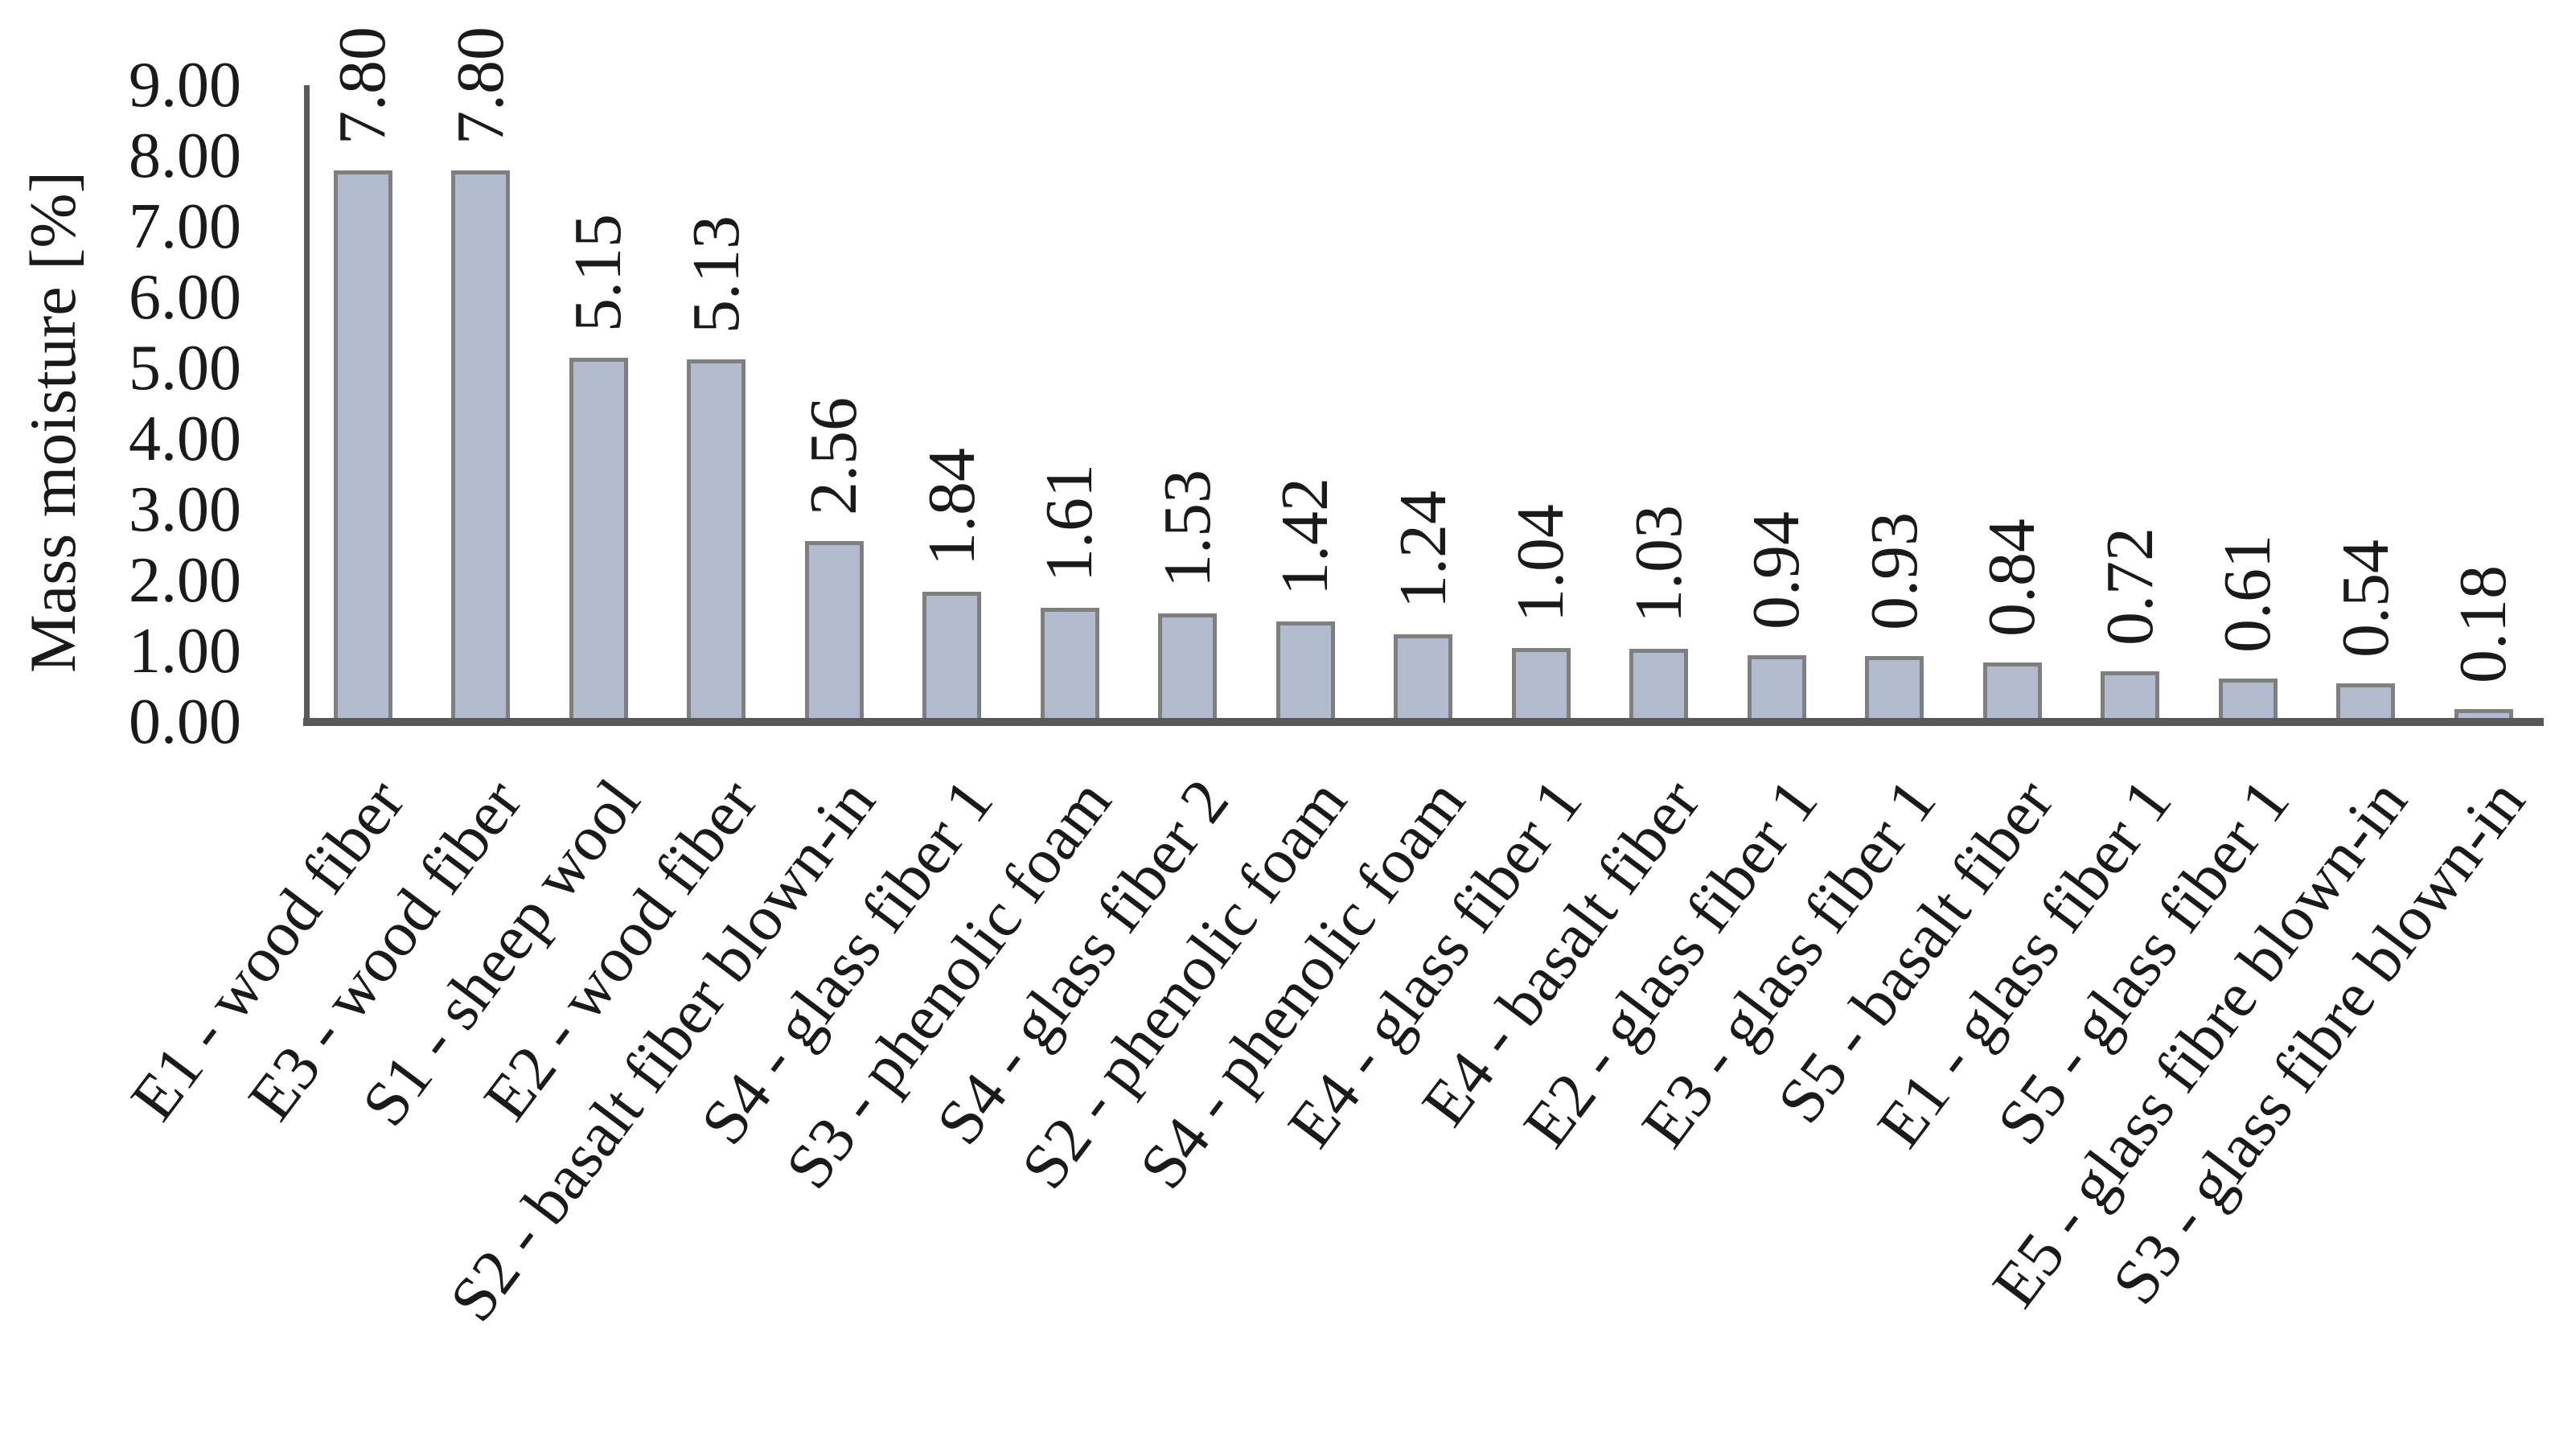 This screenshot has height=1456, width=2559. What do you see at coordinates (1304, 537) in the screenshot?
I see `bar-value-label: 1.42` at bounding box center [1304, 537].